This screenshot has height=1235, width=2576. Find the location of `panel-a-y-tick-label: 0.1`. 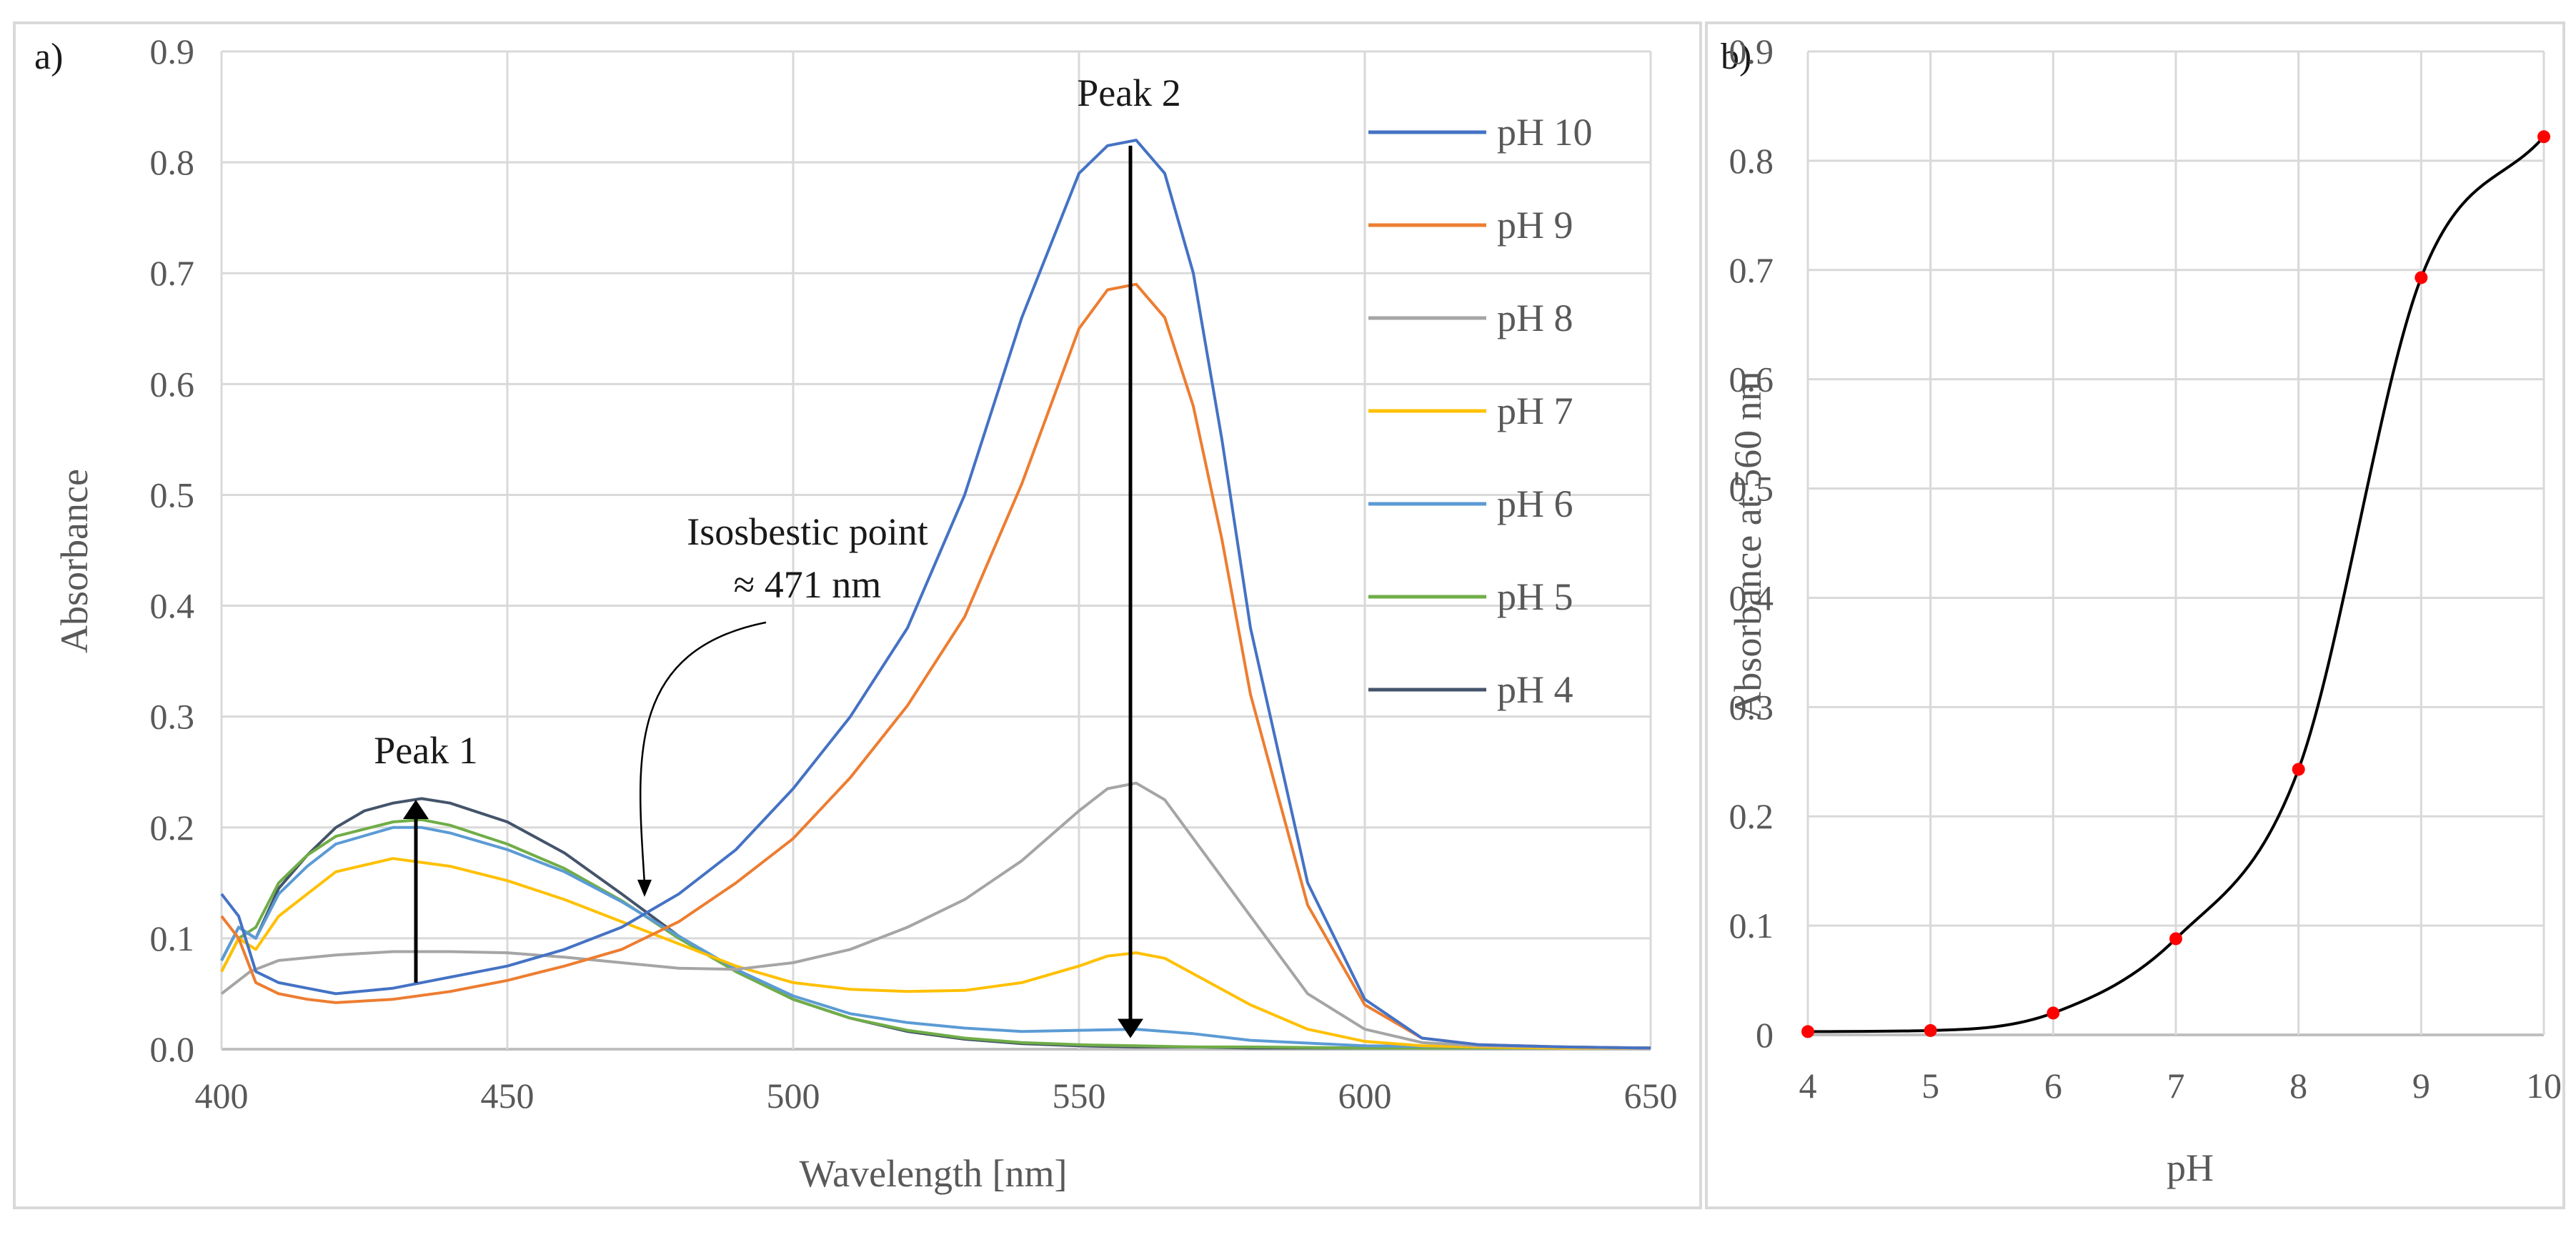

panel-a-y-tick-label: 0.1 is located at coordinates (172, 938).